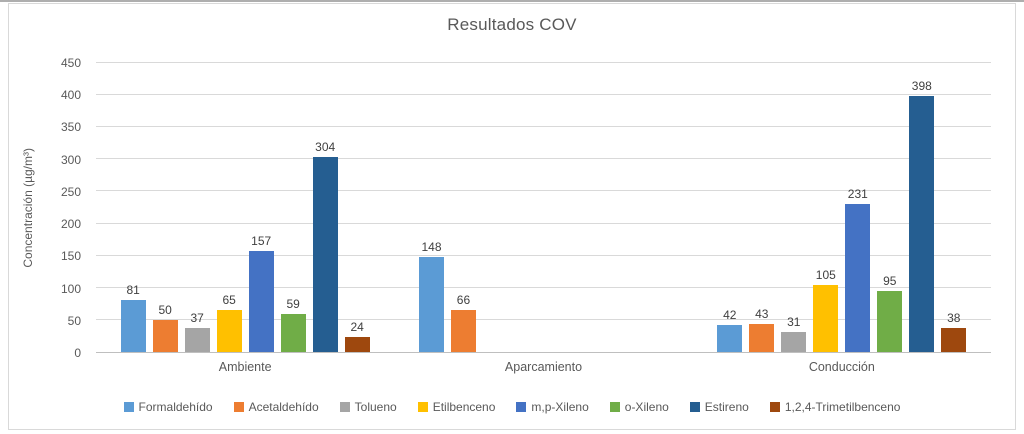 This screenshot has height=434, width=1024. Describe the element at coordinates (825, 274) in the screenshot. I see `data-label: 105` at that location.